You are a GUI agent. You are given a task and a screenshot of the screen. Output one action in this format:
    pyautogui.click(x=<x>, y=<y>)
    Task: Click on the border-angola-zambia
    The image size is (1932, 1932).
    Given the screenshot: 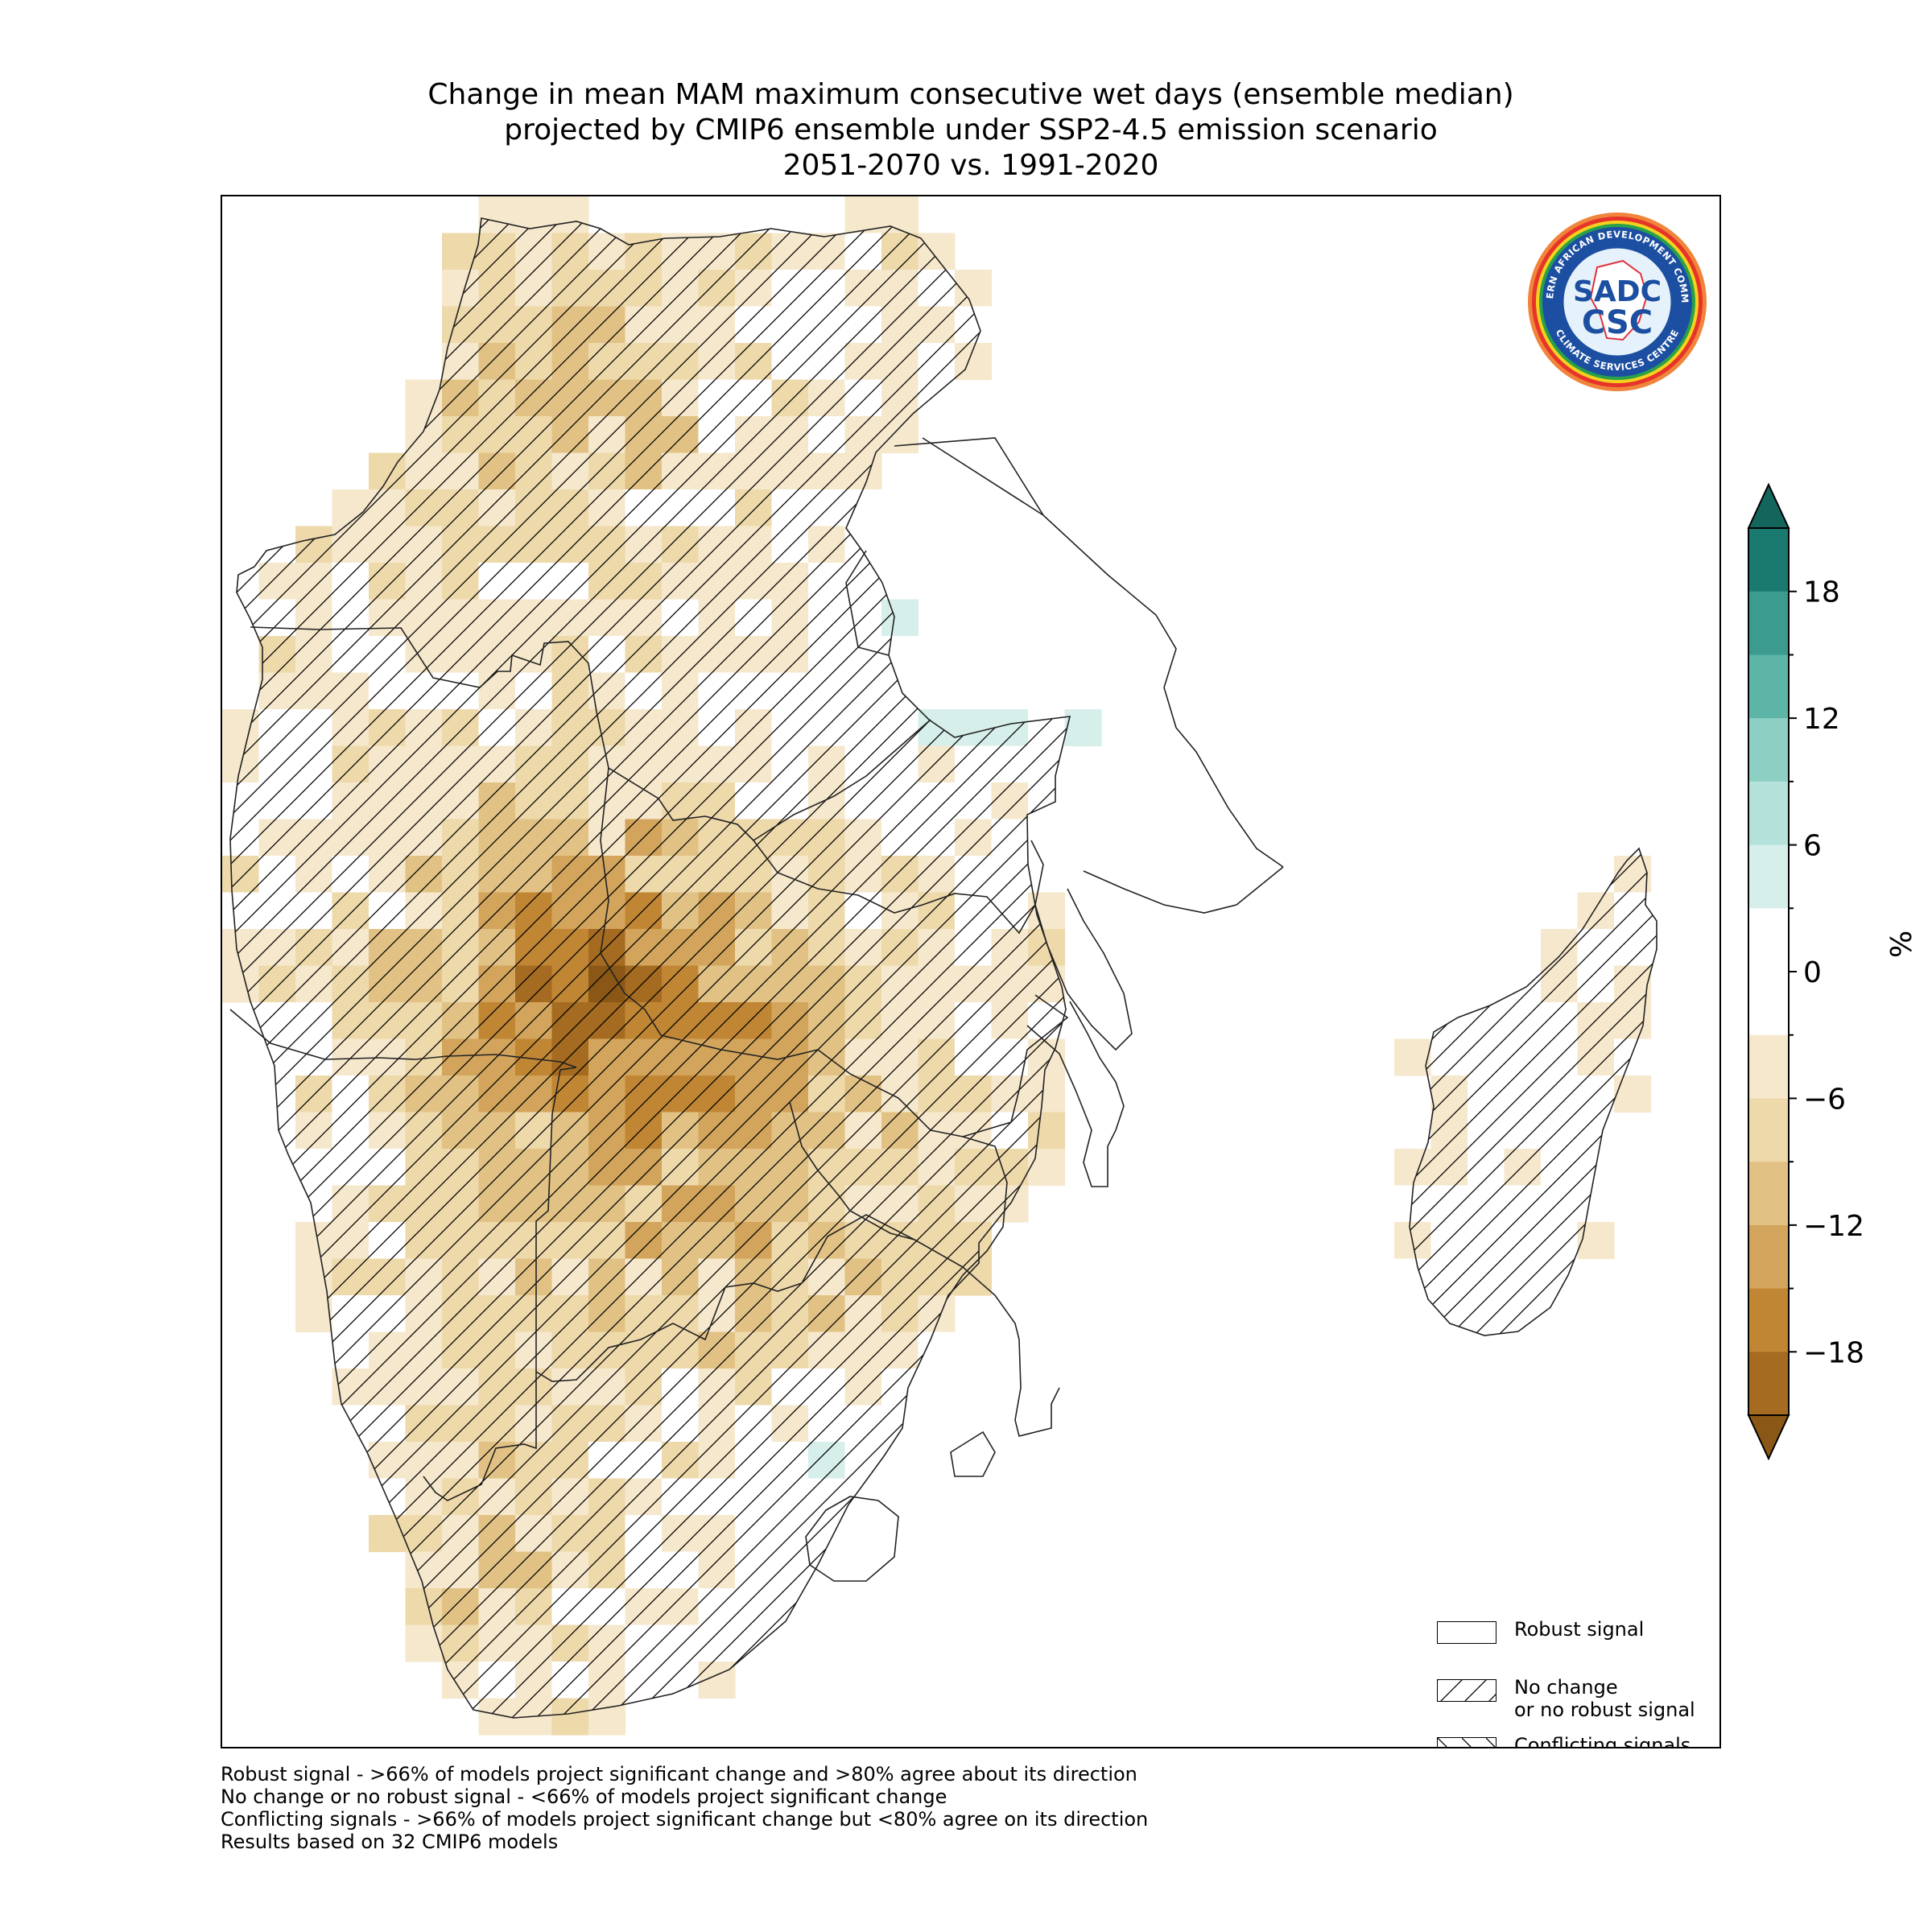 What is the action you would take?
    pyautogui.click(x=631, y=901)
    